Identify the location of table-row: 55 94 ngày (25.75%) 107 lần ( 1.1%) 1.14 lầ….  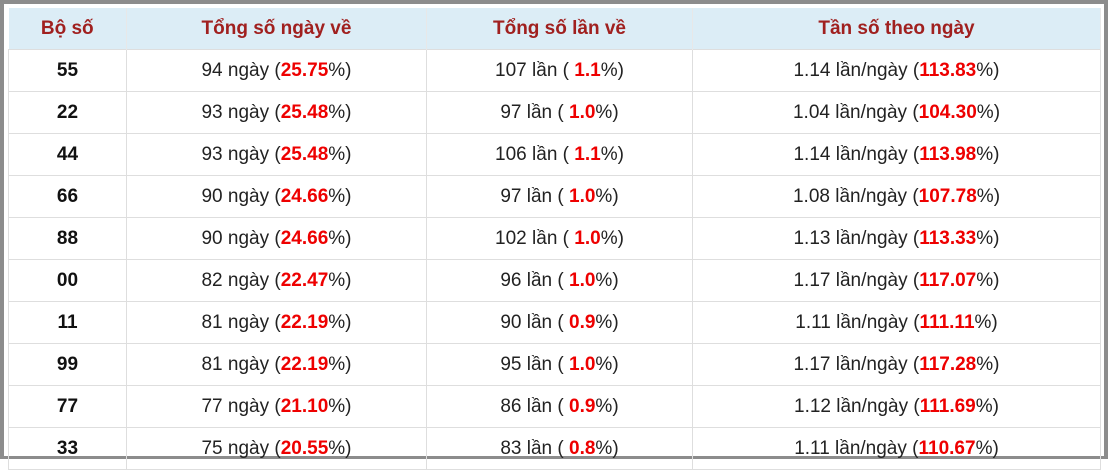
(554, 70).